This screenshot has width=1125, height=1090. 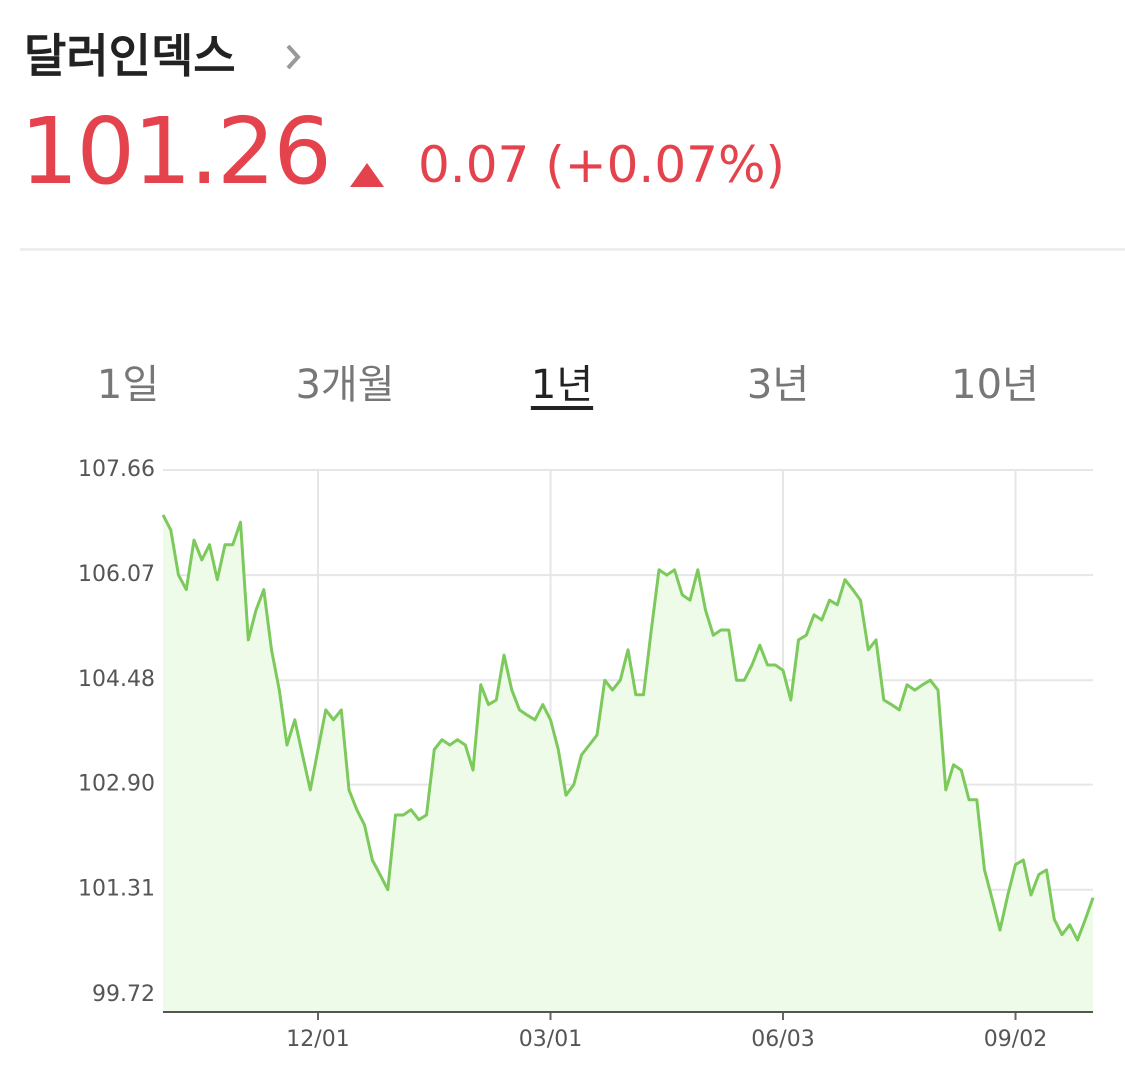 I want to click on y-tick-label: 102.90, so click(x=116, y=784).